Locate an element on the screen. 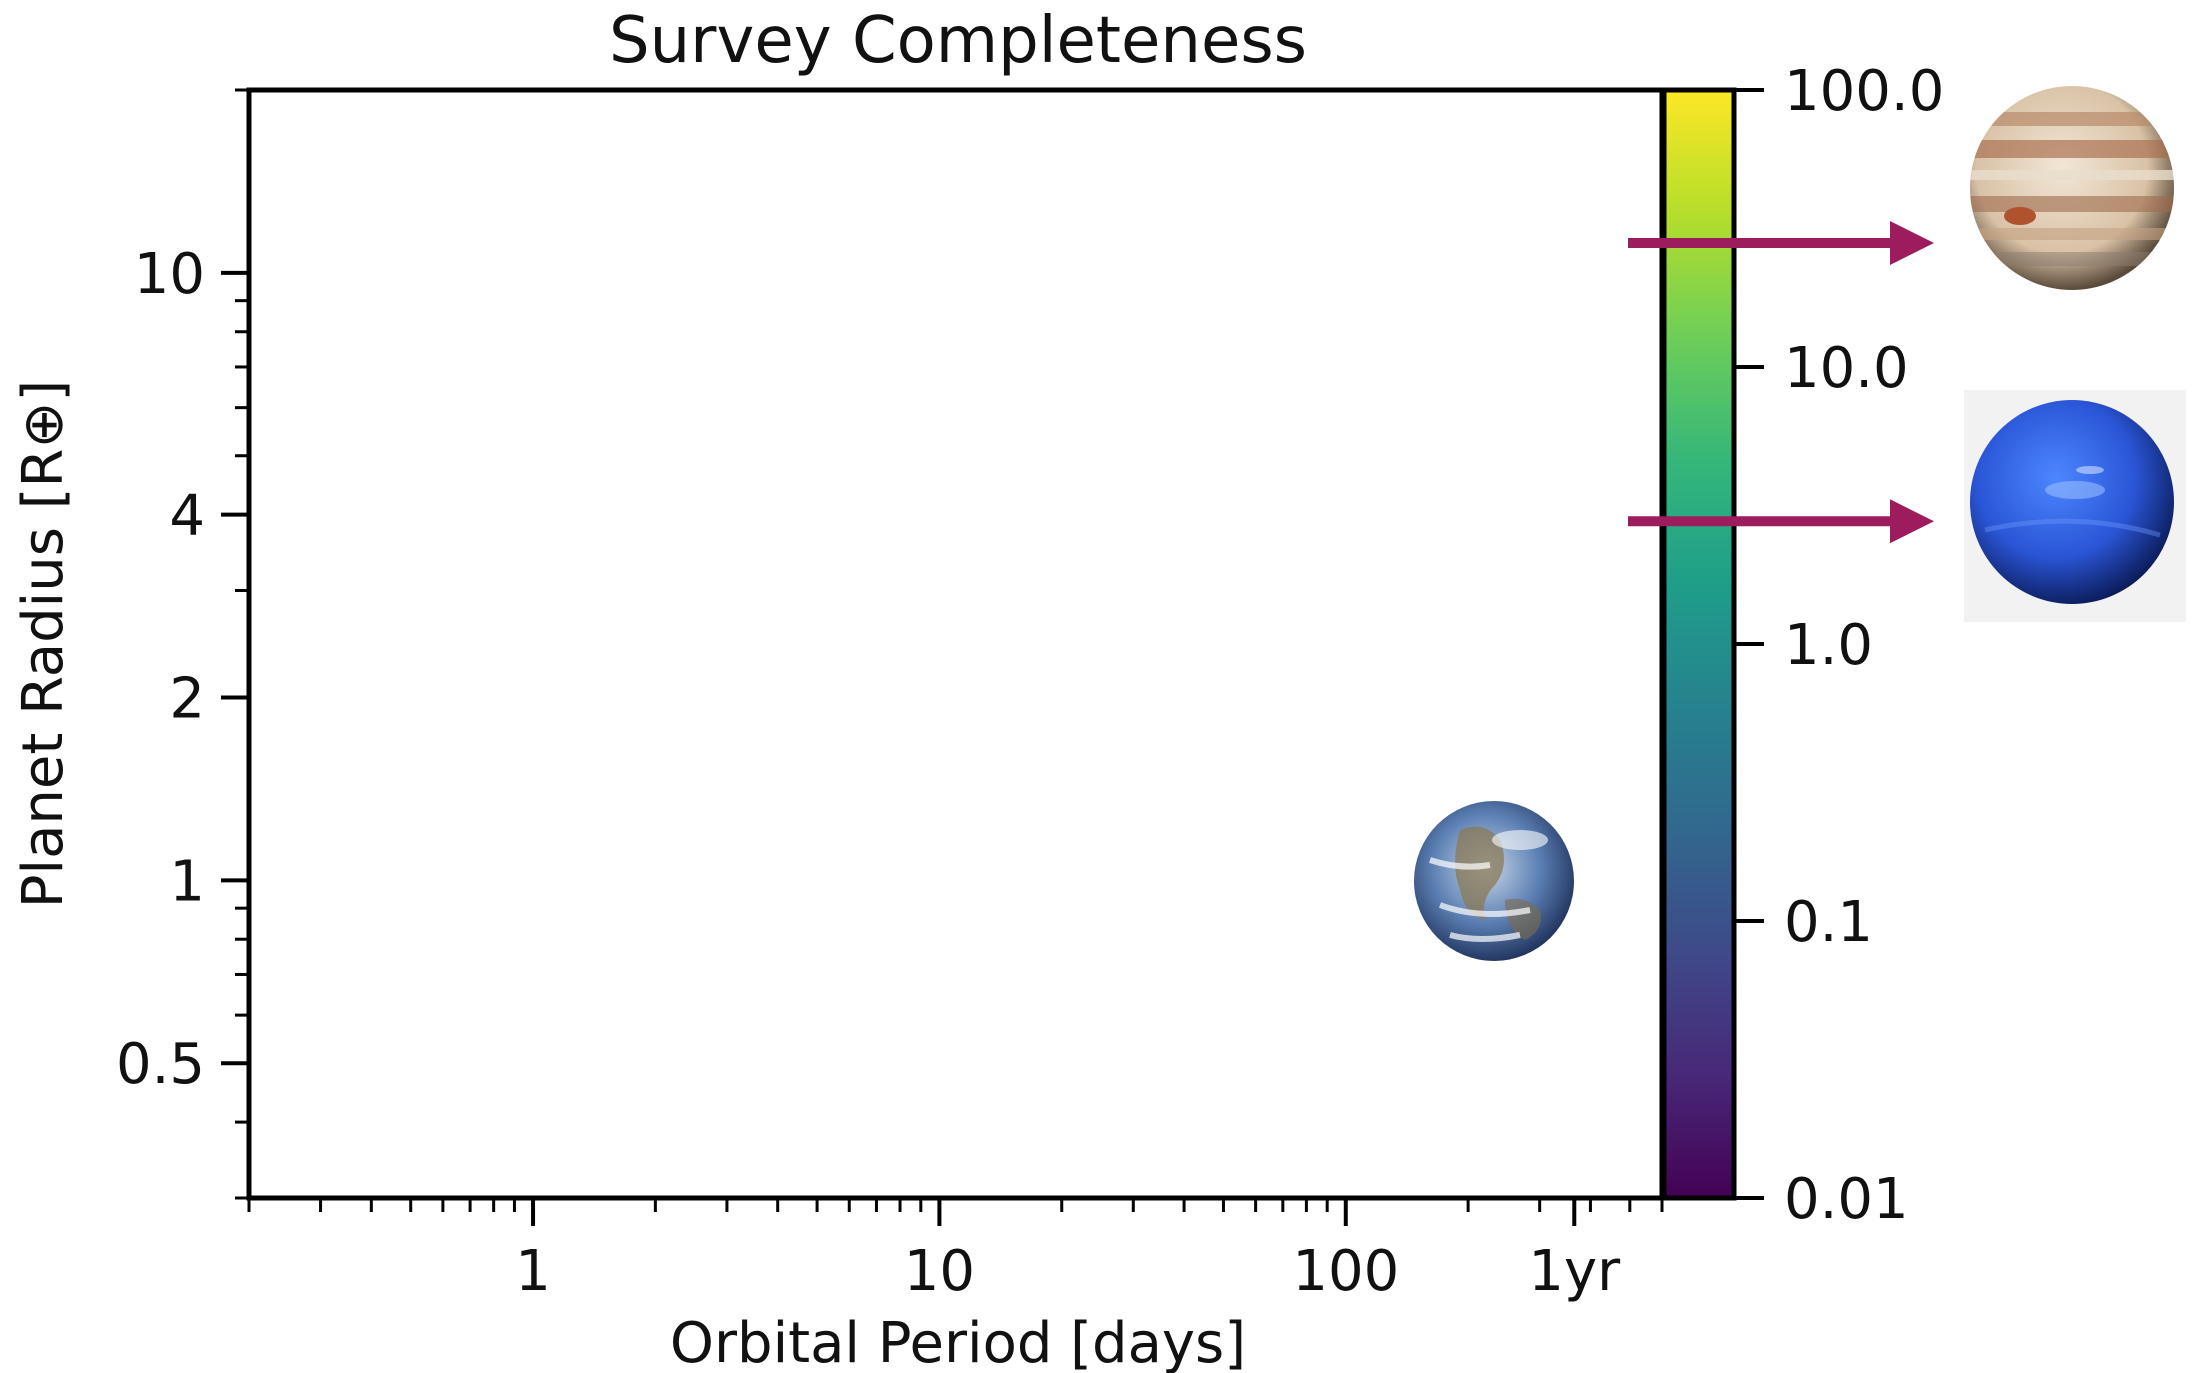 The height and width of the screenshot is (1373, 2195). y-axis-label: Planet Radius [R⊕] is located at coordinates (43, 644).